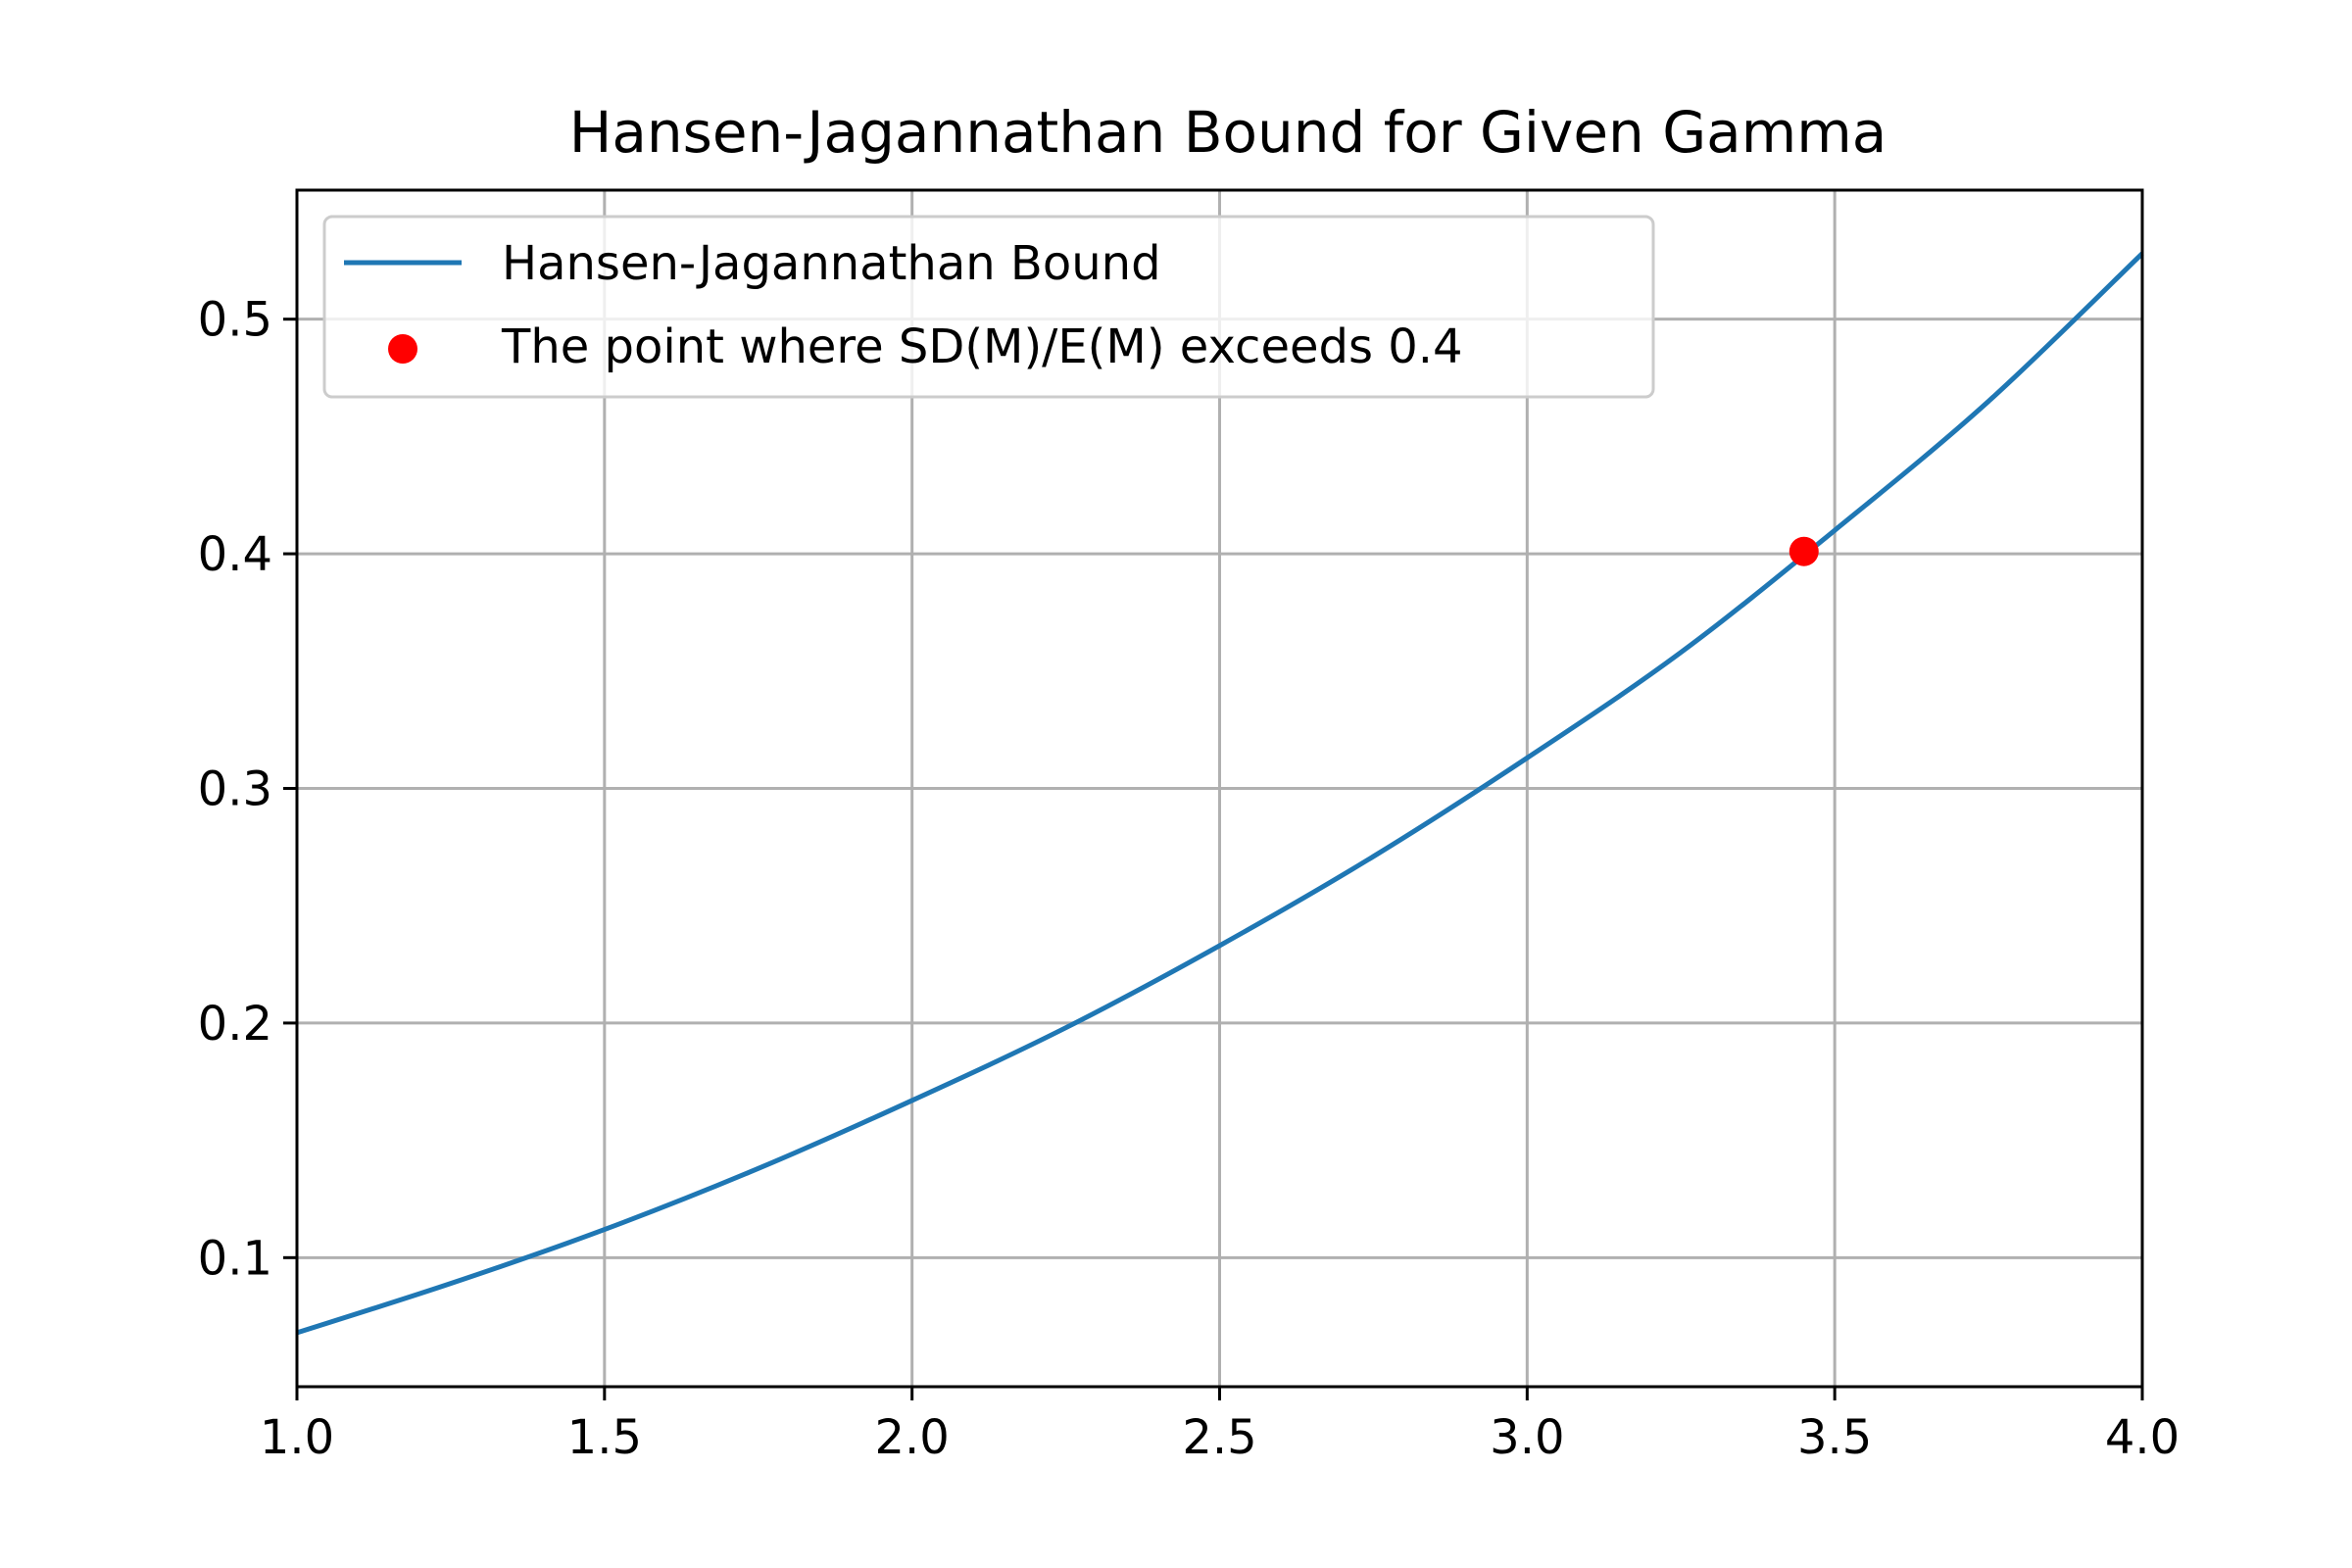 Image resolution: width=2352 pixels, height=1568 pixels. Describe the element at coordinates (402, 349) in the screenshot. I see `legend-swatch-point` at that location.